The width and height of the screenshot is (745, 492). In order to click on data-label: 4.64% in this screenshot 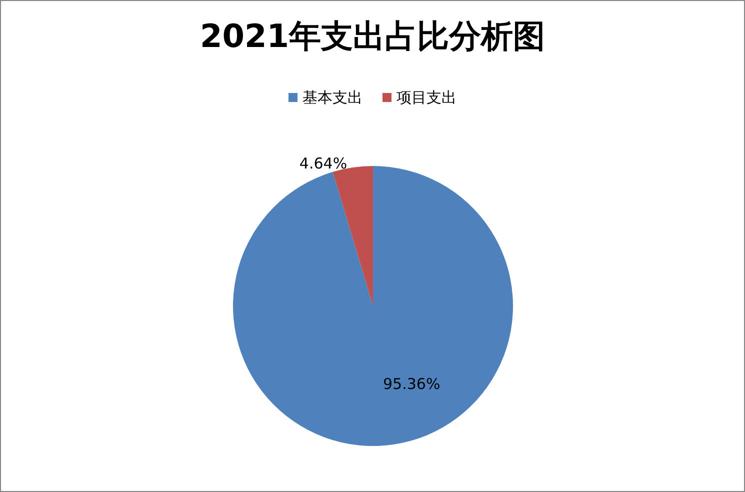, I will do `click(323, 163)`.